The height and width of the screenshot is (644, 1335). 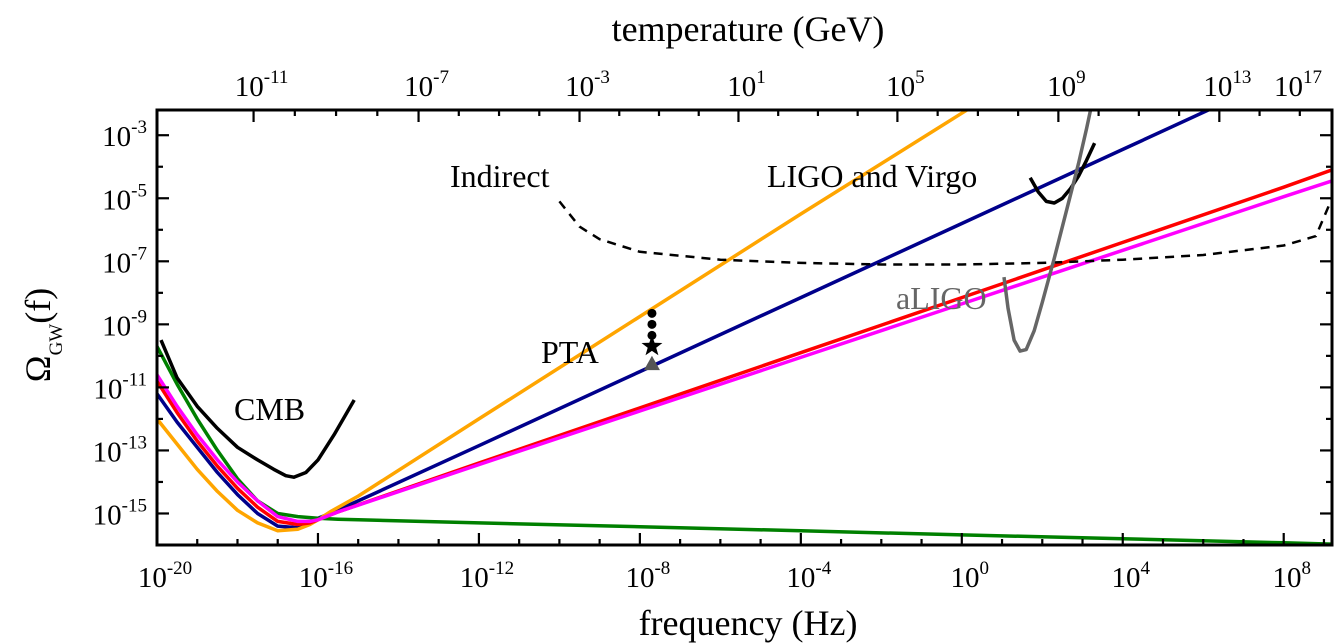 What do you see at coordinates (124, 261) in the screenshot?
I see `y-tick-label: 10⁻⁷` at bounding box center [124, 261].